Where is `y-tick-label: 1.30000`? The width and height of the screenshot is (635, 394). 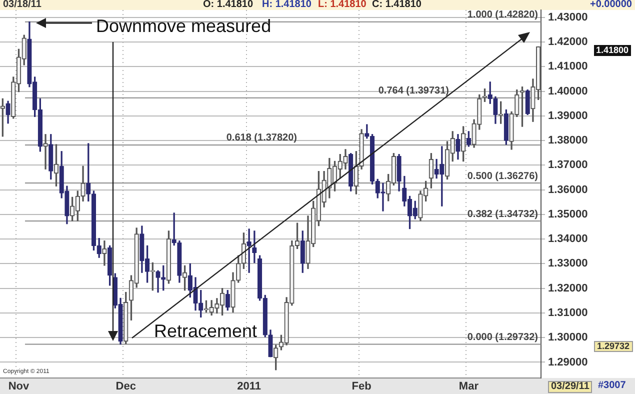 y-tick-label: 1.30000 is located at coordinates (568, 338).